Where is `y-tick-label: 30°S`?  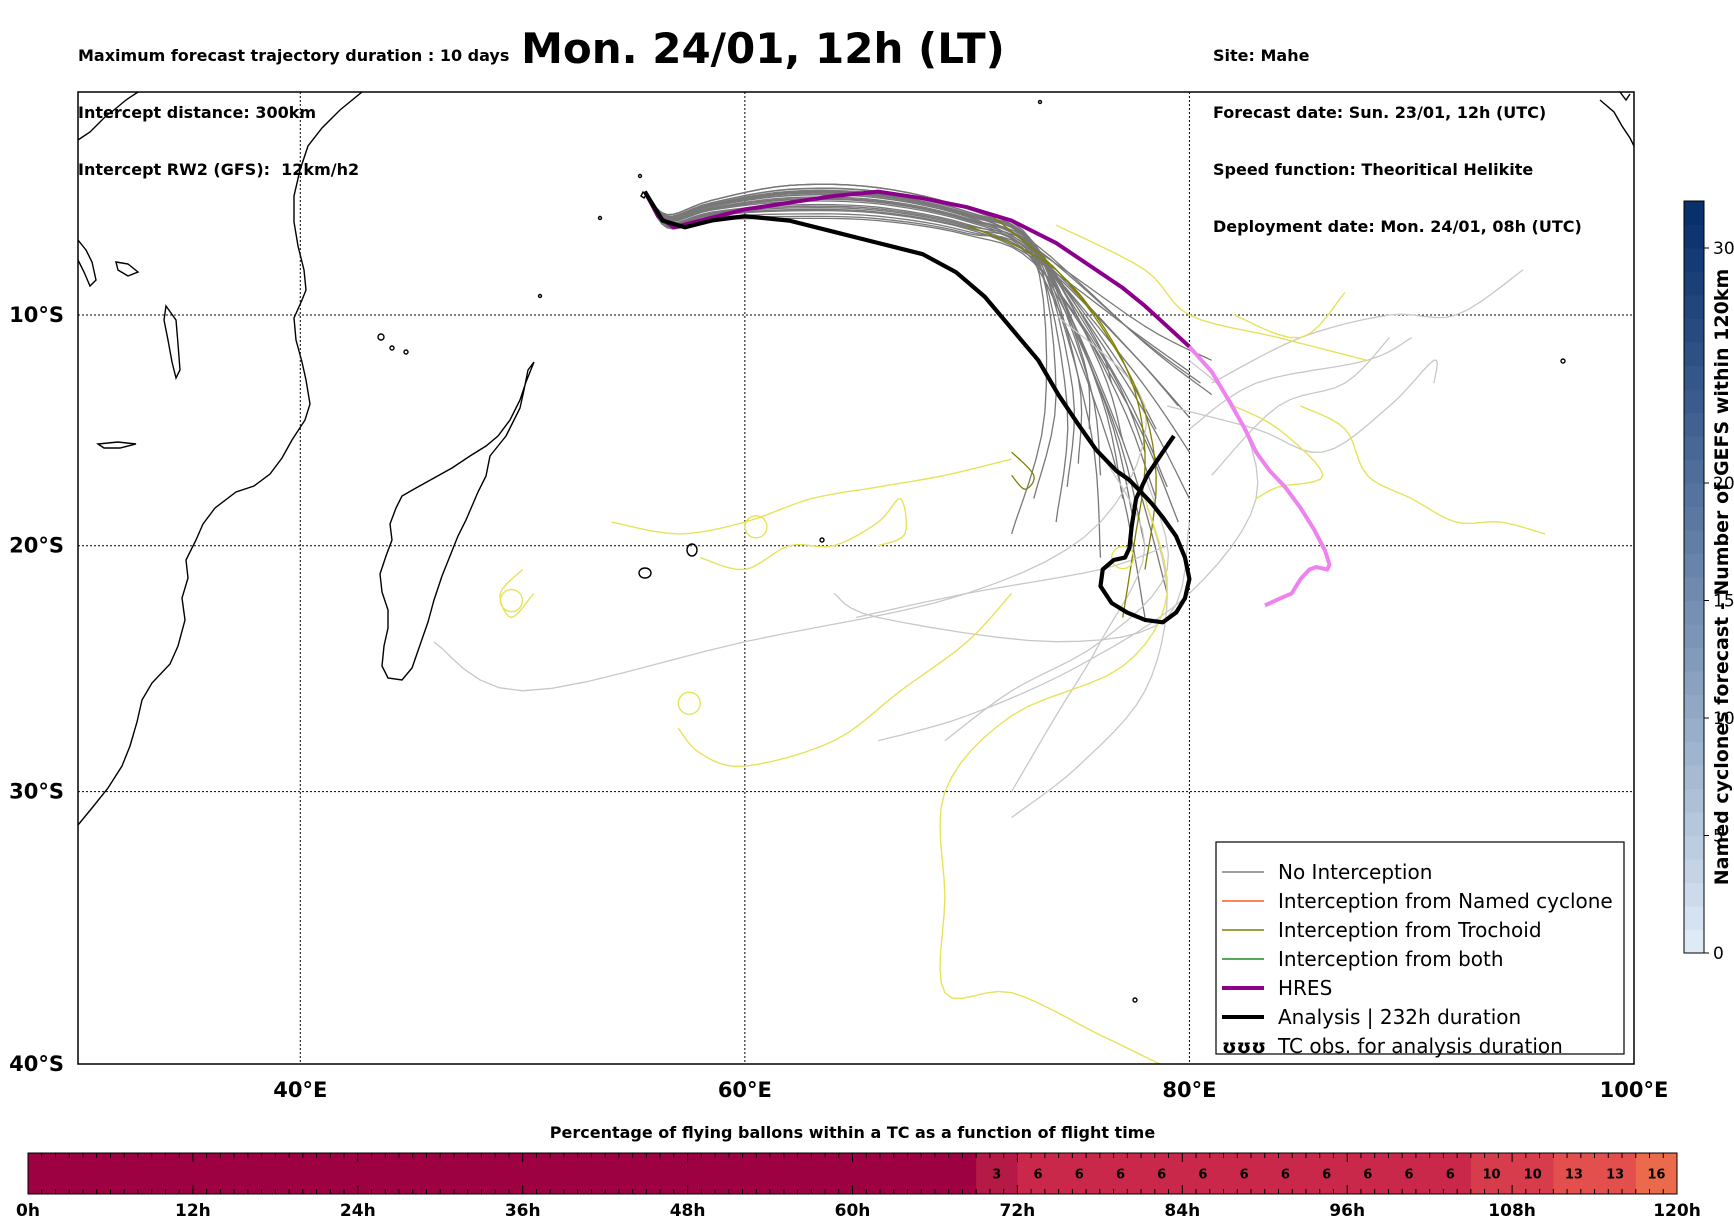 y-tick-label: 30°S is located at coordinates (36, 792).